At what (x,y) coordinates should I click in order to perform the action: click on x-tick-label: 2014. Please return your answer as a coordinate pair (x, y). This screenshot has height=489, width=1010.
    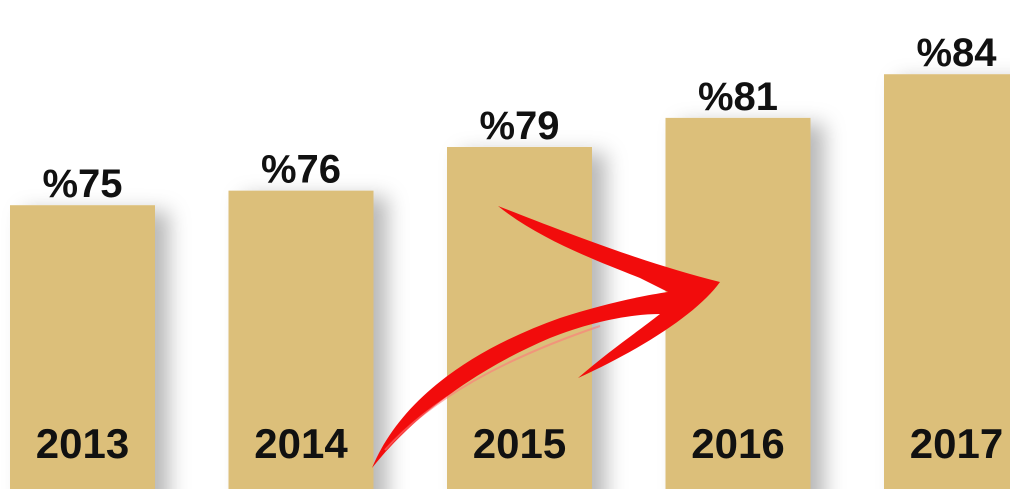
    Looking at the image, I should click on (301, 443).